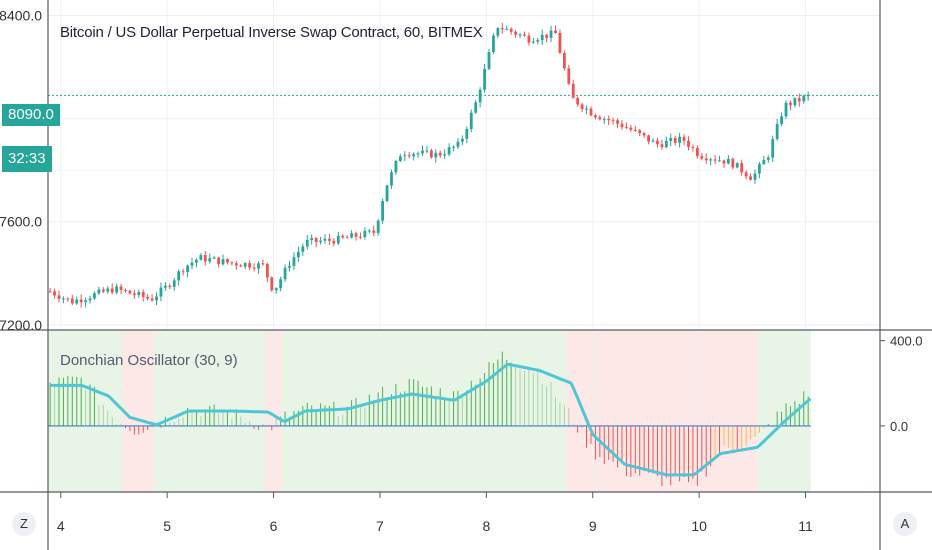 The image size is (932, 550). What do you see at coordinates (899, 426) in the screenshot?
I see `oscillator-tick-label: 0.0` at bounding box center [899, 426].